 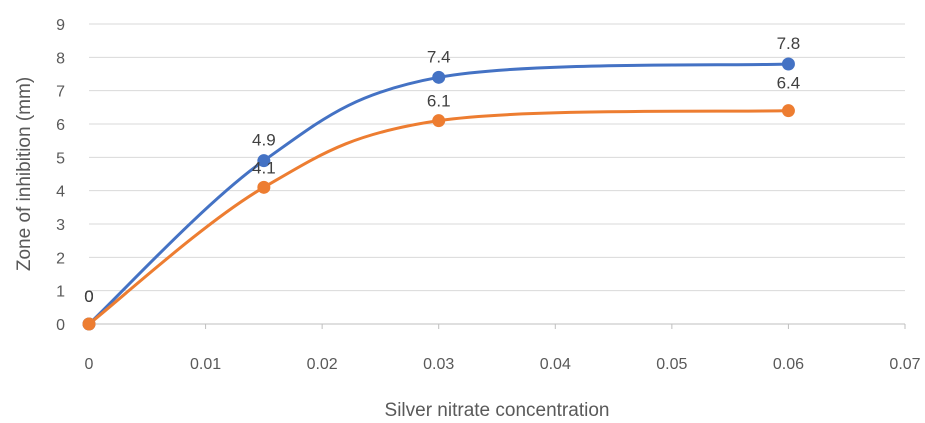 What do you see at coordinates (904, 364) in the screenshot?
I see `x-tick-label: 0.07` at bounding box center [904, 364].